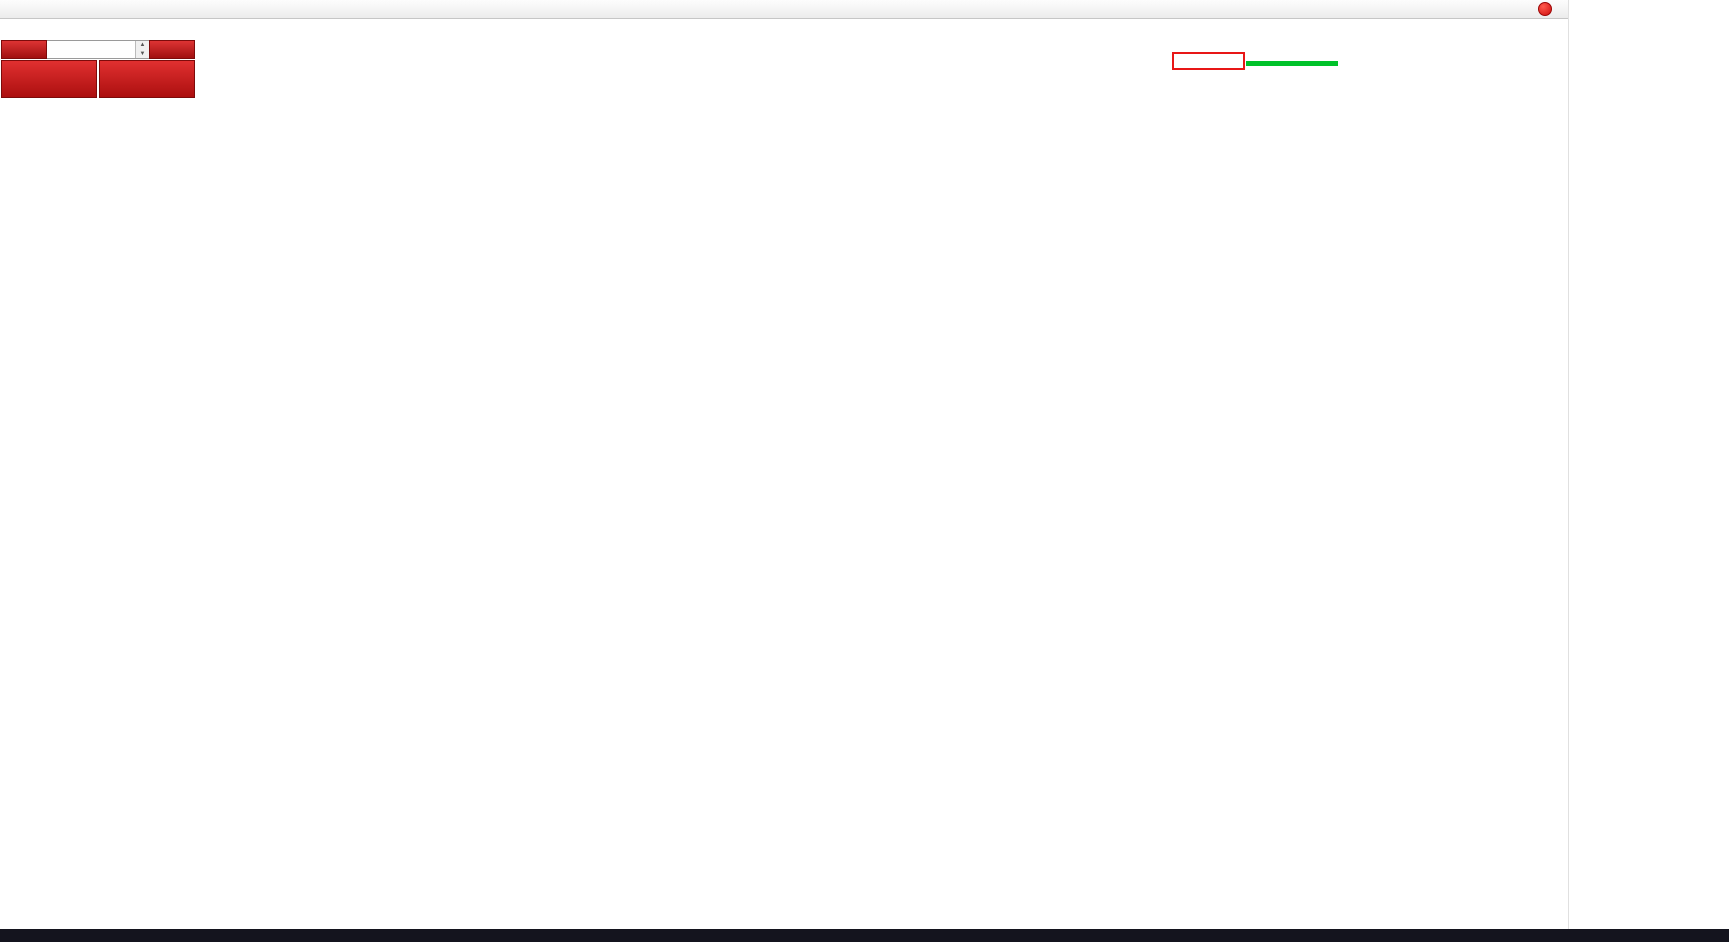 The height and width of the screenshot is (942, 1729). What do you see at coordinates (49, 79) in the screenshot?
I see `sell-price-button` at bounding box center [49, 79].